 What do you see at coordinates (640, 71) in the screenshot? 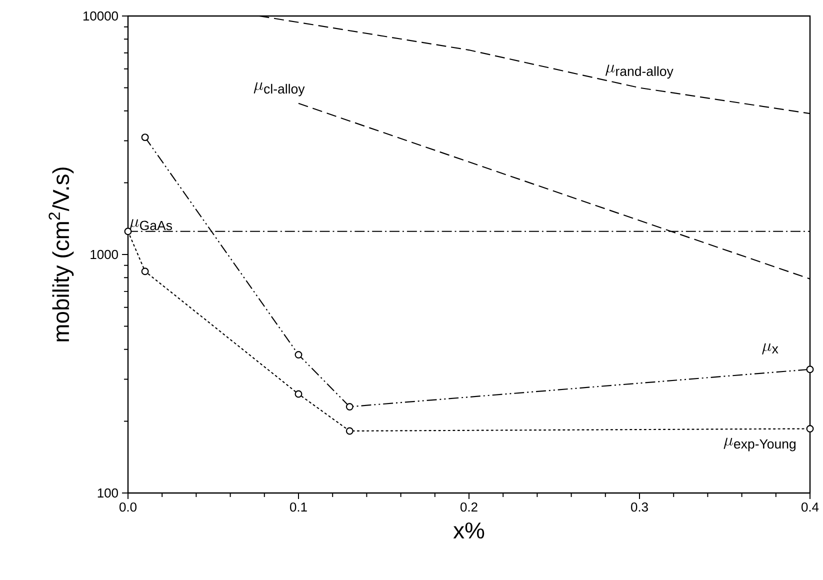
I see `series-label: $\mu_{\text{rand-alloy}}$` at bounding box center [640, 71].